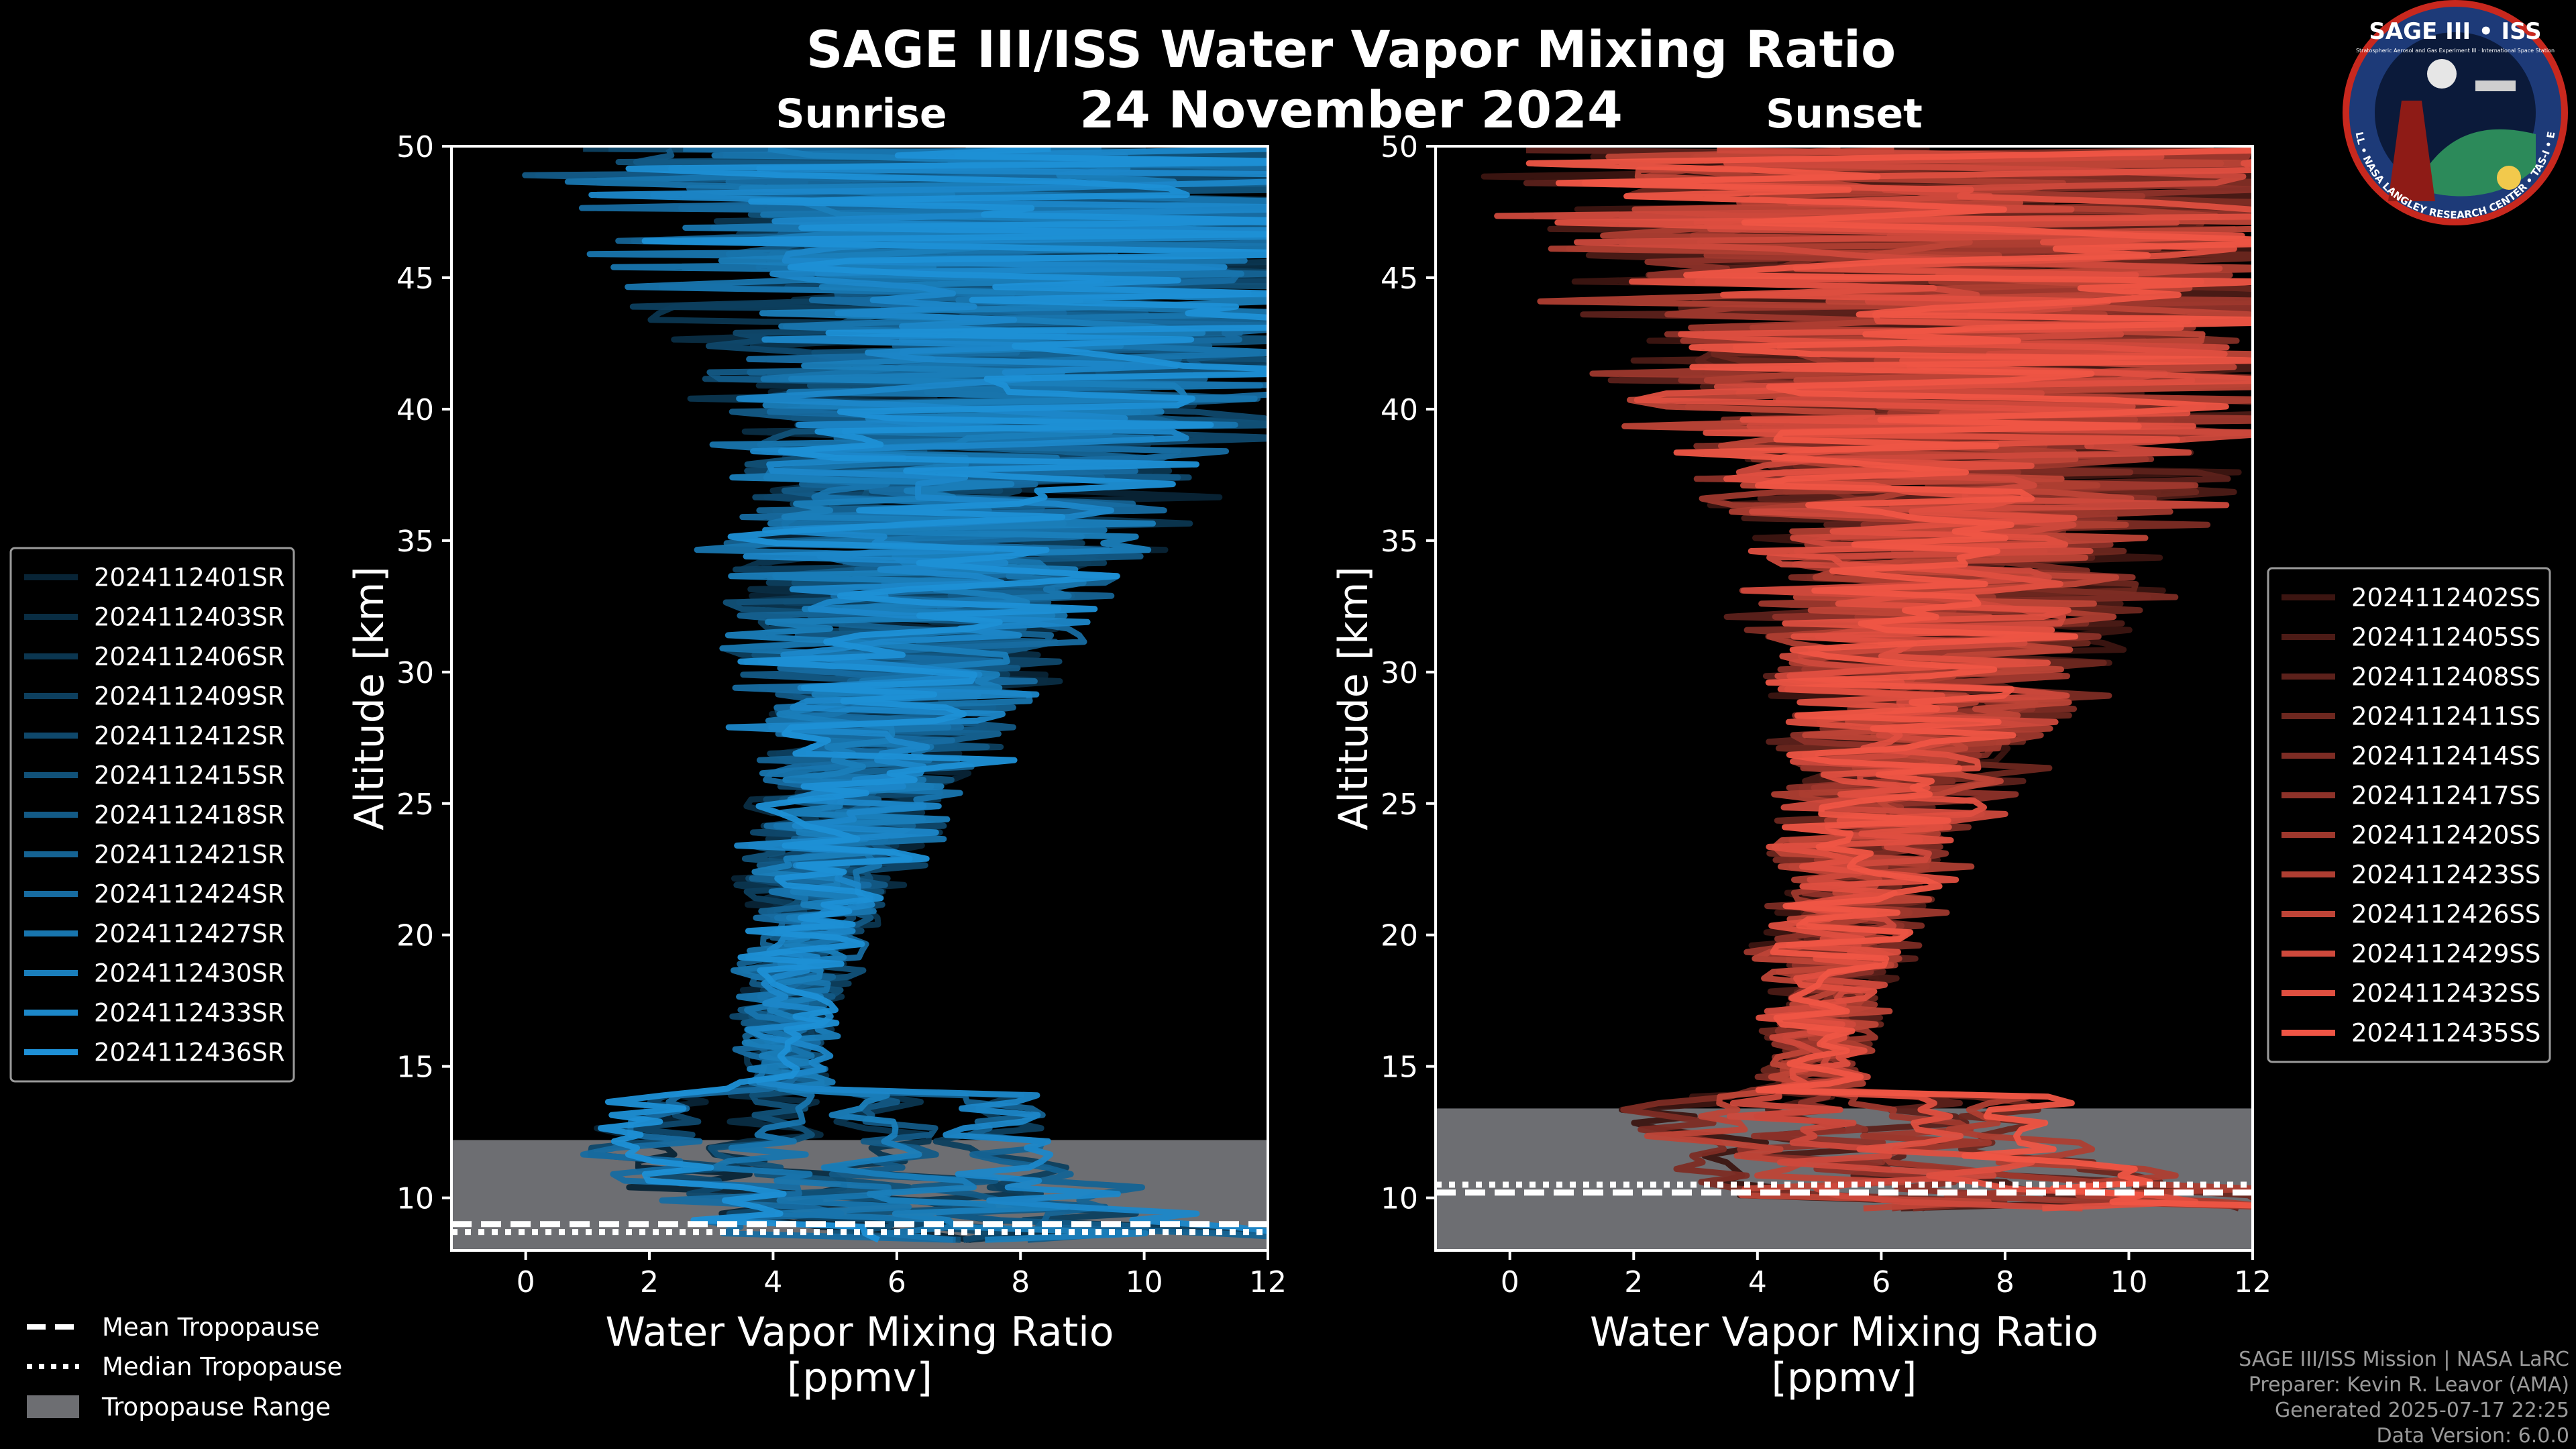  Describe the element at coordinates (2404, 1359) in the screenshot. I see `credit-mission: SAGE III/ISS Mission | NASA LaRC` at that location.